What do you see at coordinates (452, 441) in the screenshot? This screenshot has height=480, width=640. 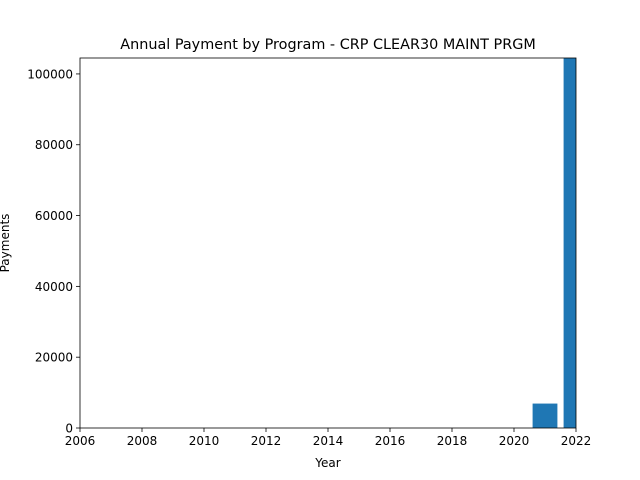 I see `x-tick-label: 2018` at bounding box center [452, 441].